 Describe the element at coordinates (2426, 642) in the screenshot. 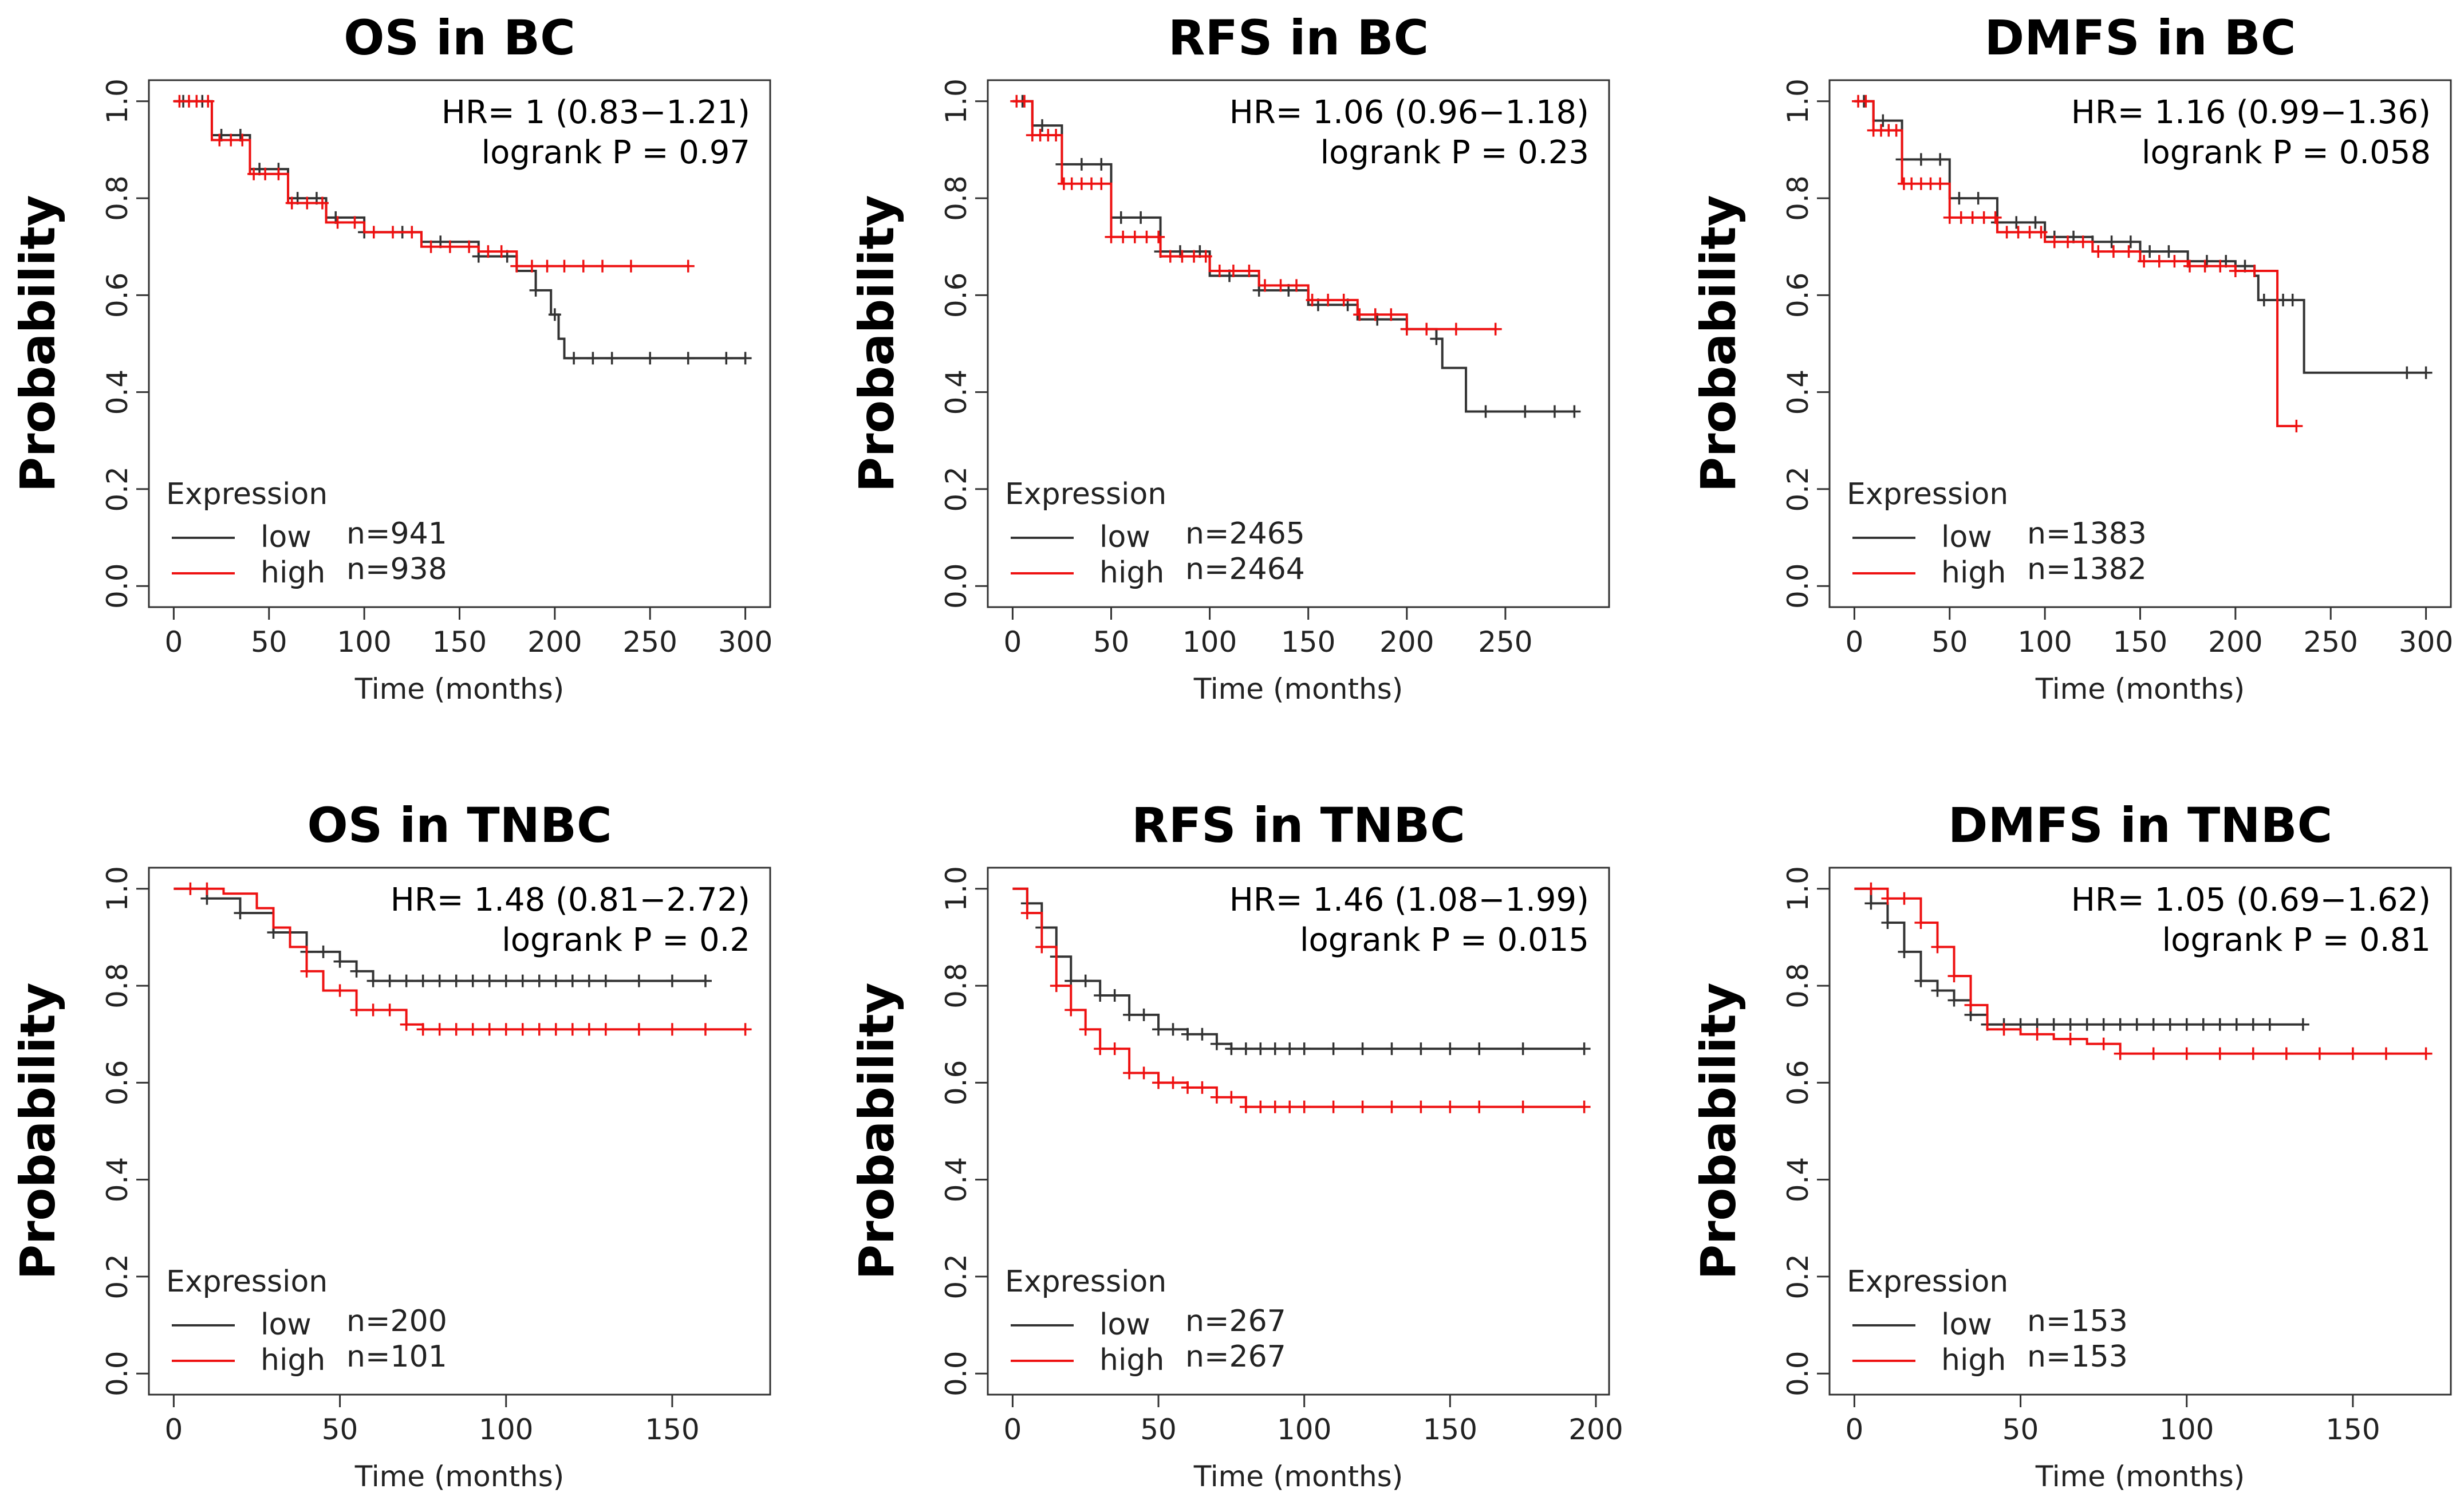

I see `x-tick-label: 300` at that location.